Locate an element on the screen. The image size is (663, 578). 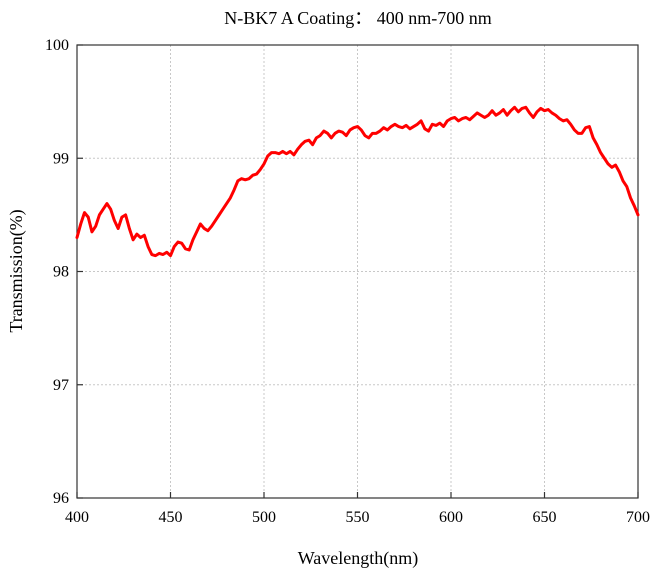
y-tick-label: 98 is located at coordinates (61, 272).